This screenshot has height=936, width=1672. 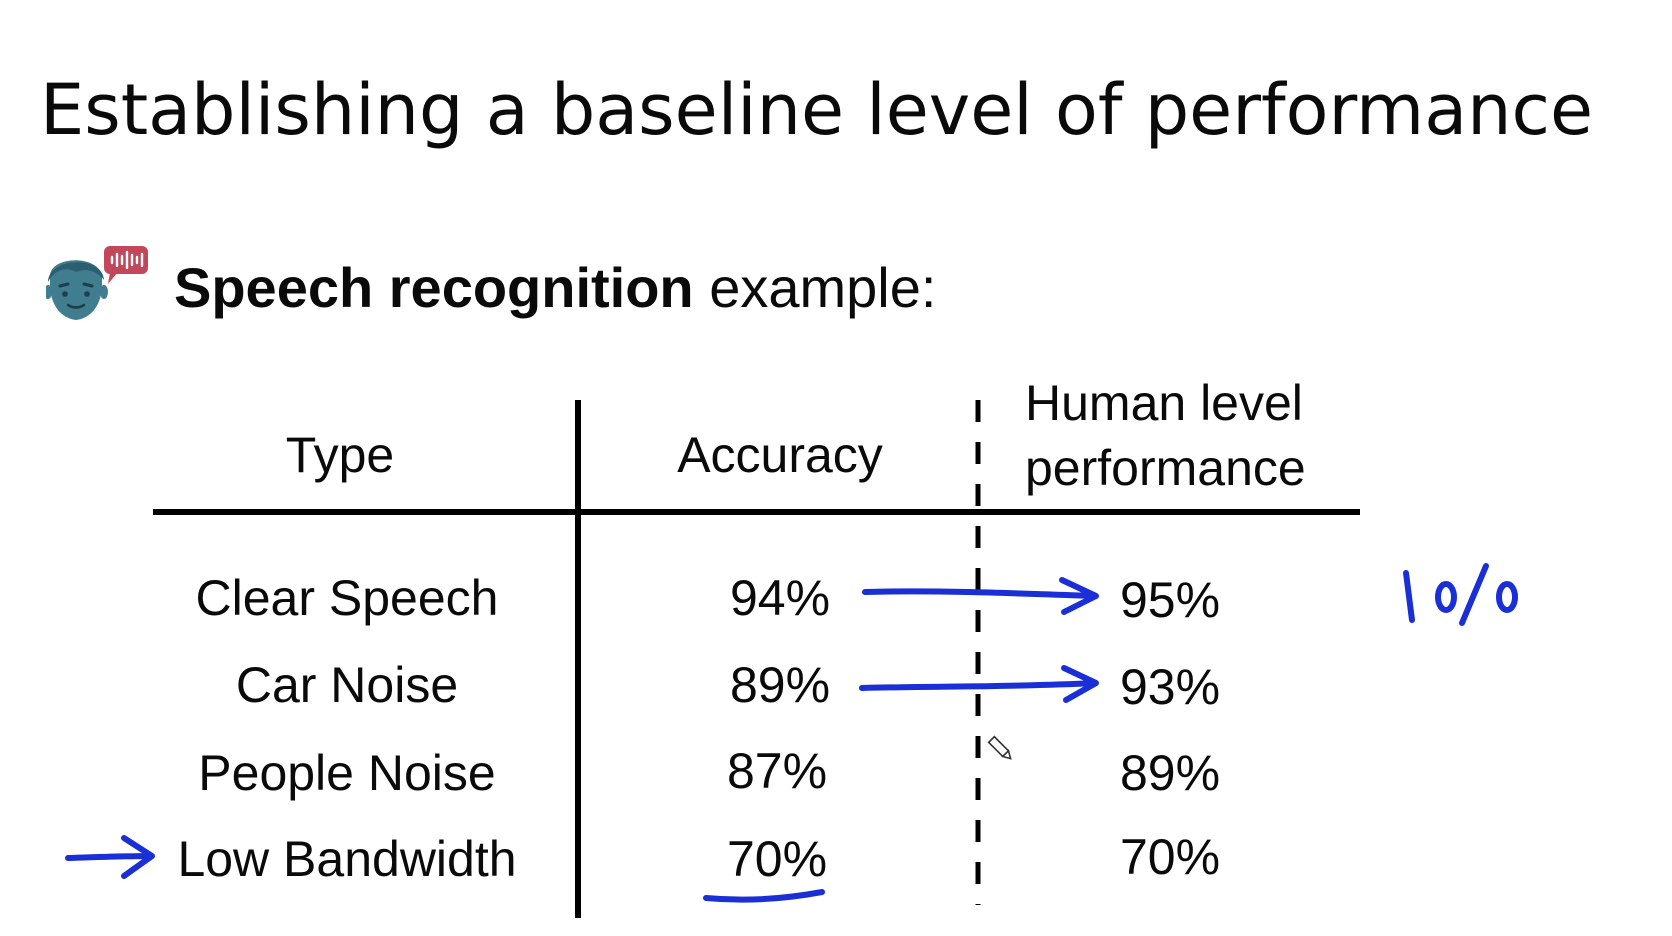 What do you see at coordinates (815, 287) in the screenshot?
I see `section-heading-rest: example:` at bounding box center [815, 287].